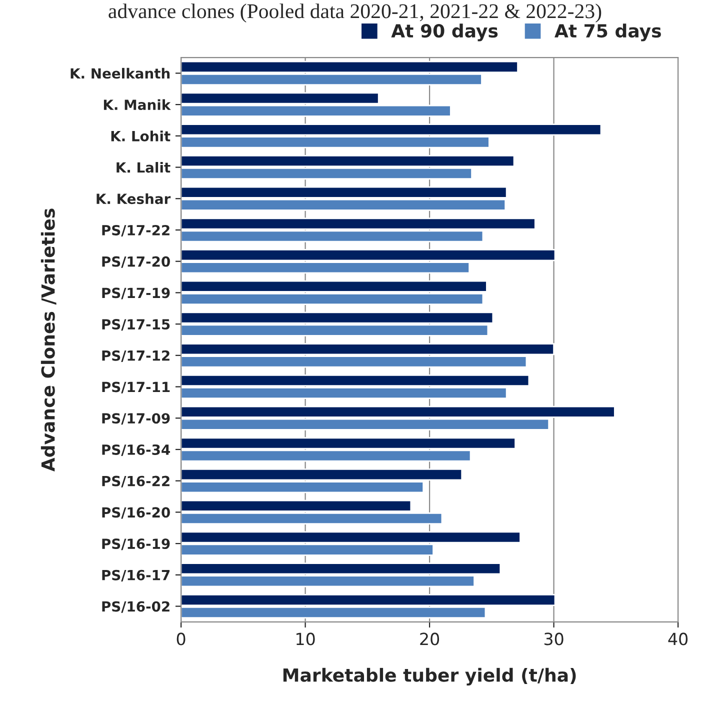 The height and width of the screenshot is (719, 710). What do you see at coordinates (430, 639) in the screenshot?
I see `x-tick-label: 20` at bounding box center [430, 639].